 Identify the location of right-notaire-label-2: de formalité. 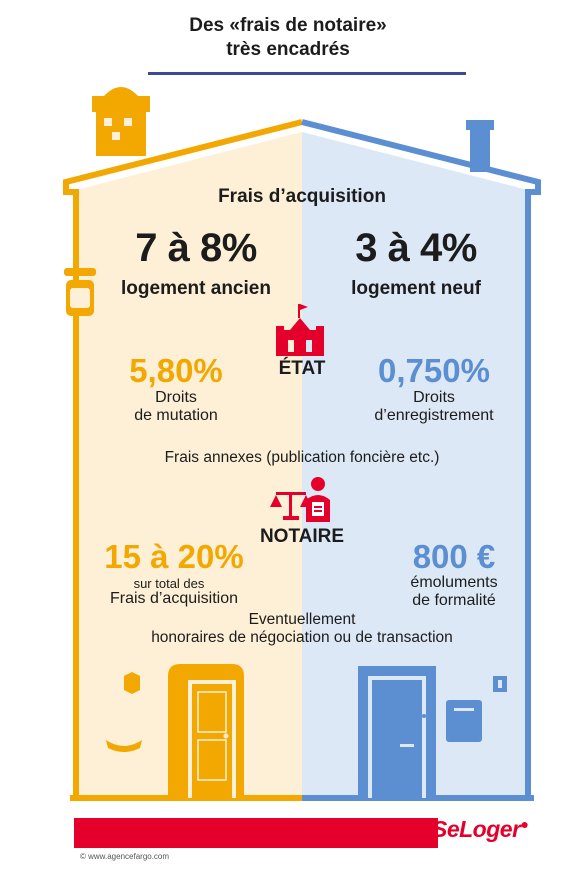
(454, 600).